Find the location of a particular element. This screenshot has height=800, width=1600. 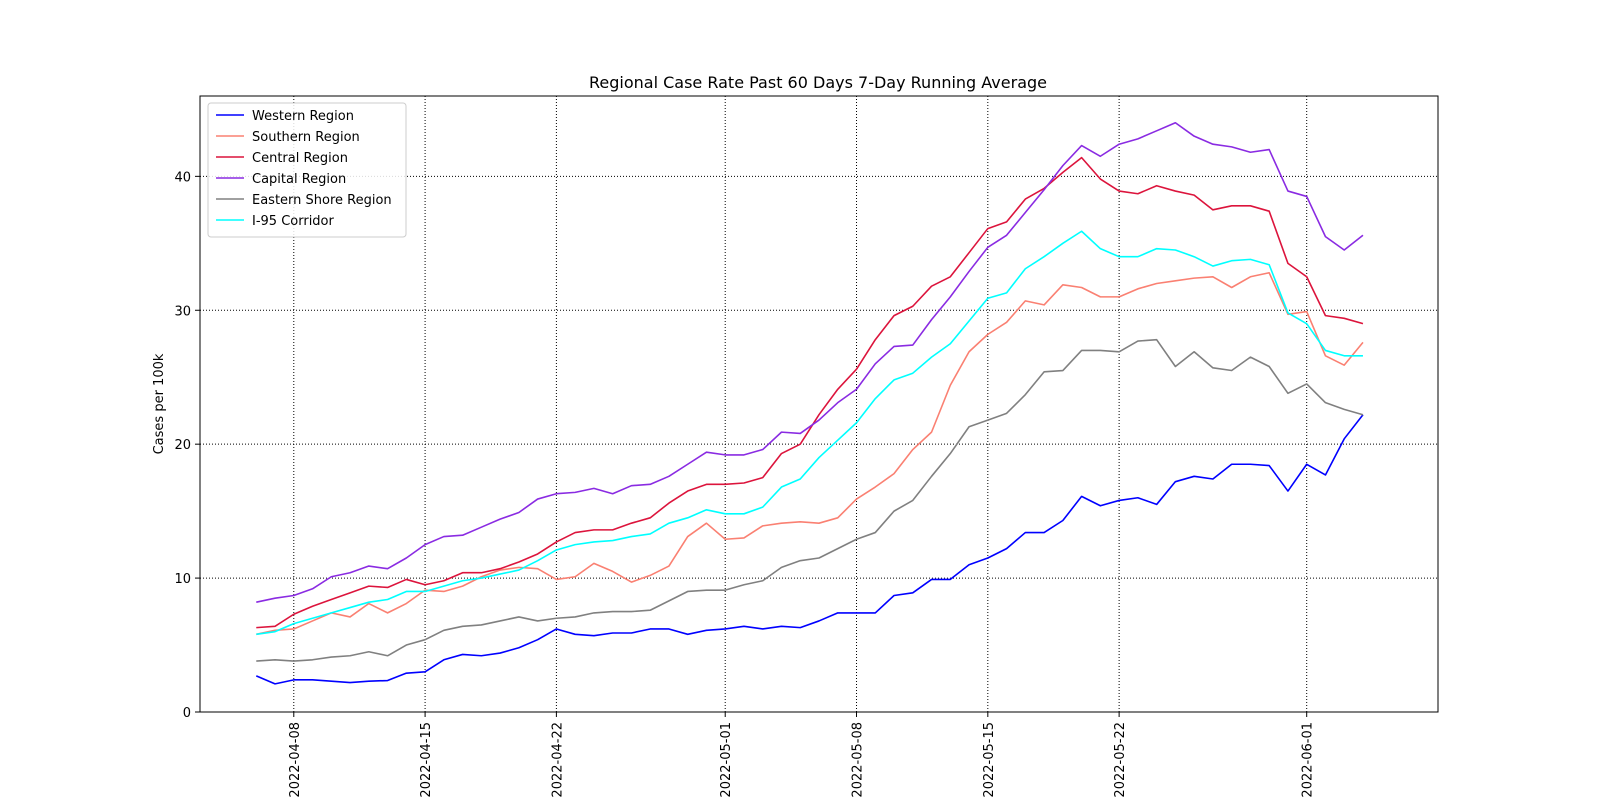

y-tick-label: 20 is located at coordinates (182, 445).